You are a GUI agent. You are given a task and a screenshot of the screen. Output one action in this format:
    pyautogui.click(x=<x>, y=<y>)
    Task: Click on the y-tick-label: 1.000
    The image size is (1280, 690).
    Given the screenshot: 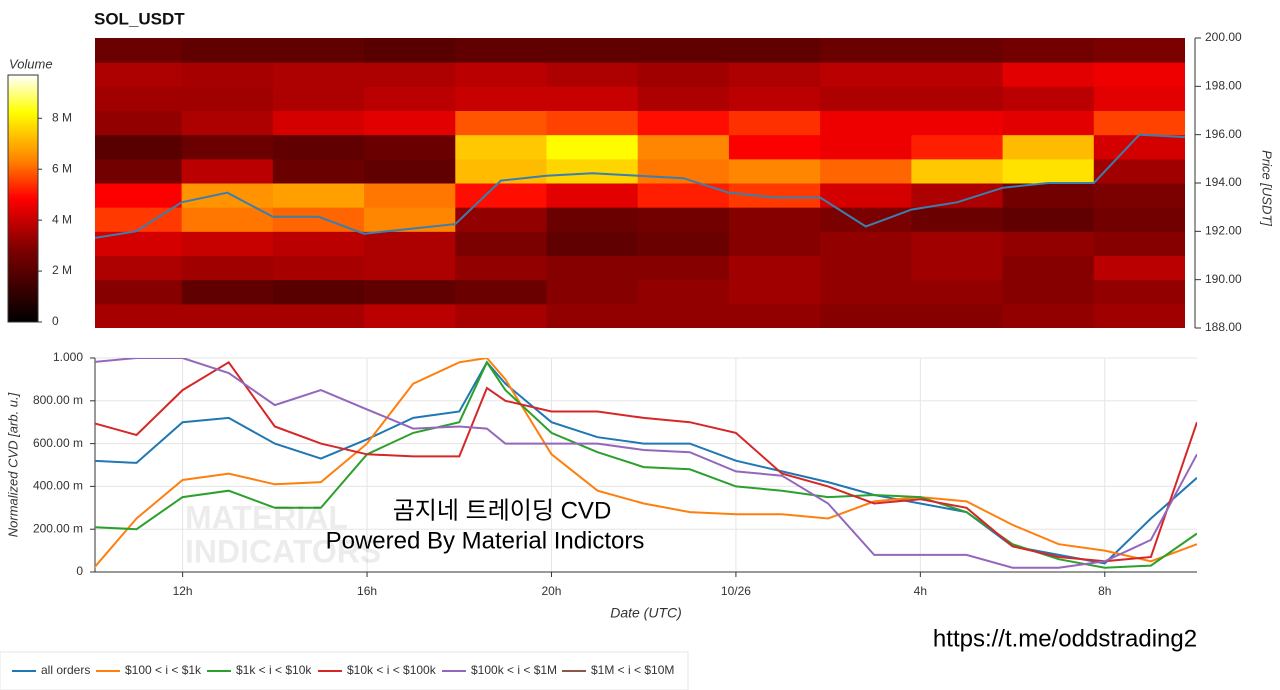 What is the action you would take?
    pyautogui.click(x=68, y=357)
    